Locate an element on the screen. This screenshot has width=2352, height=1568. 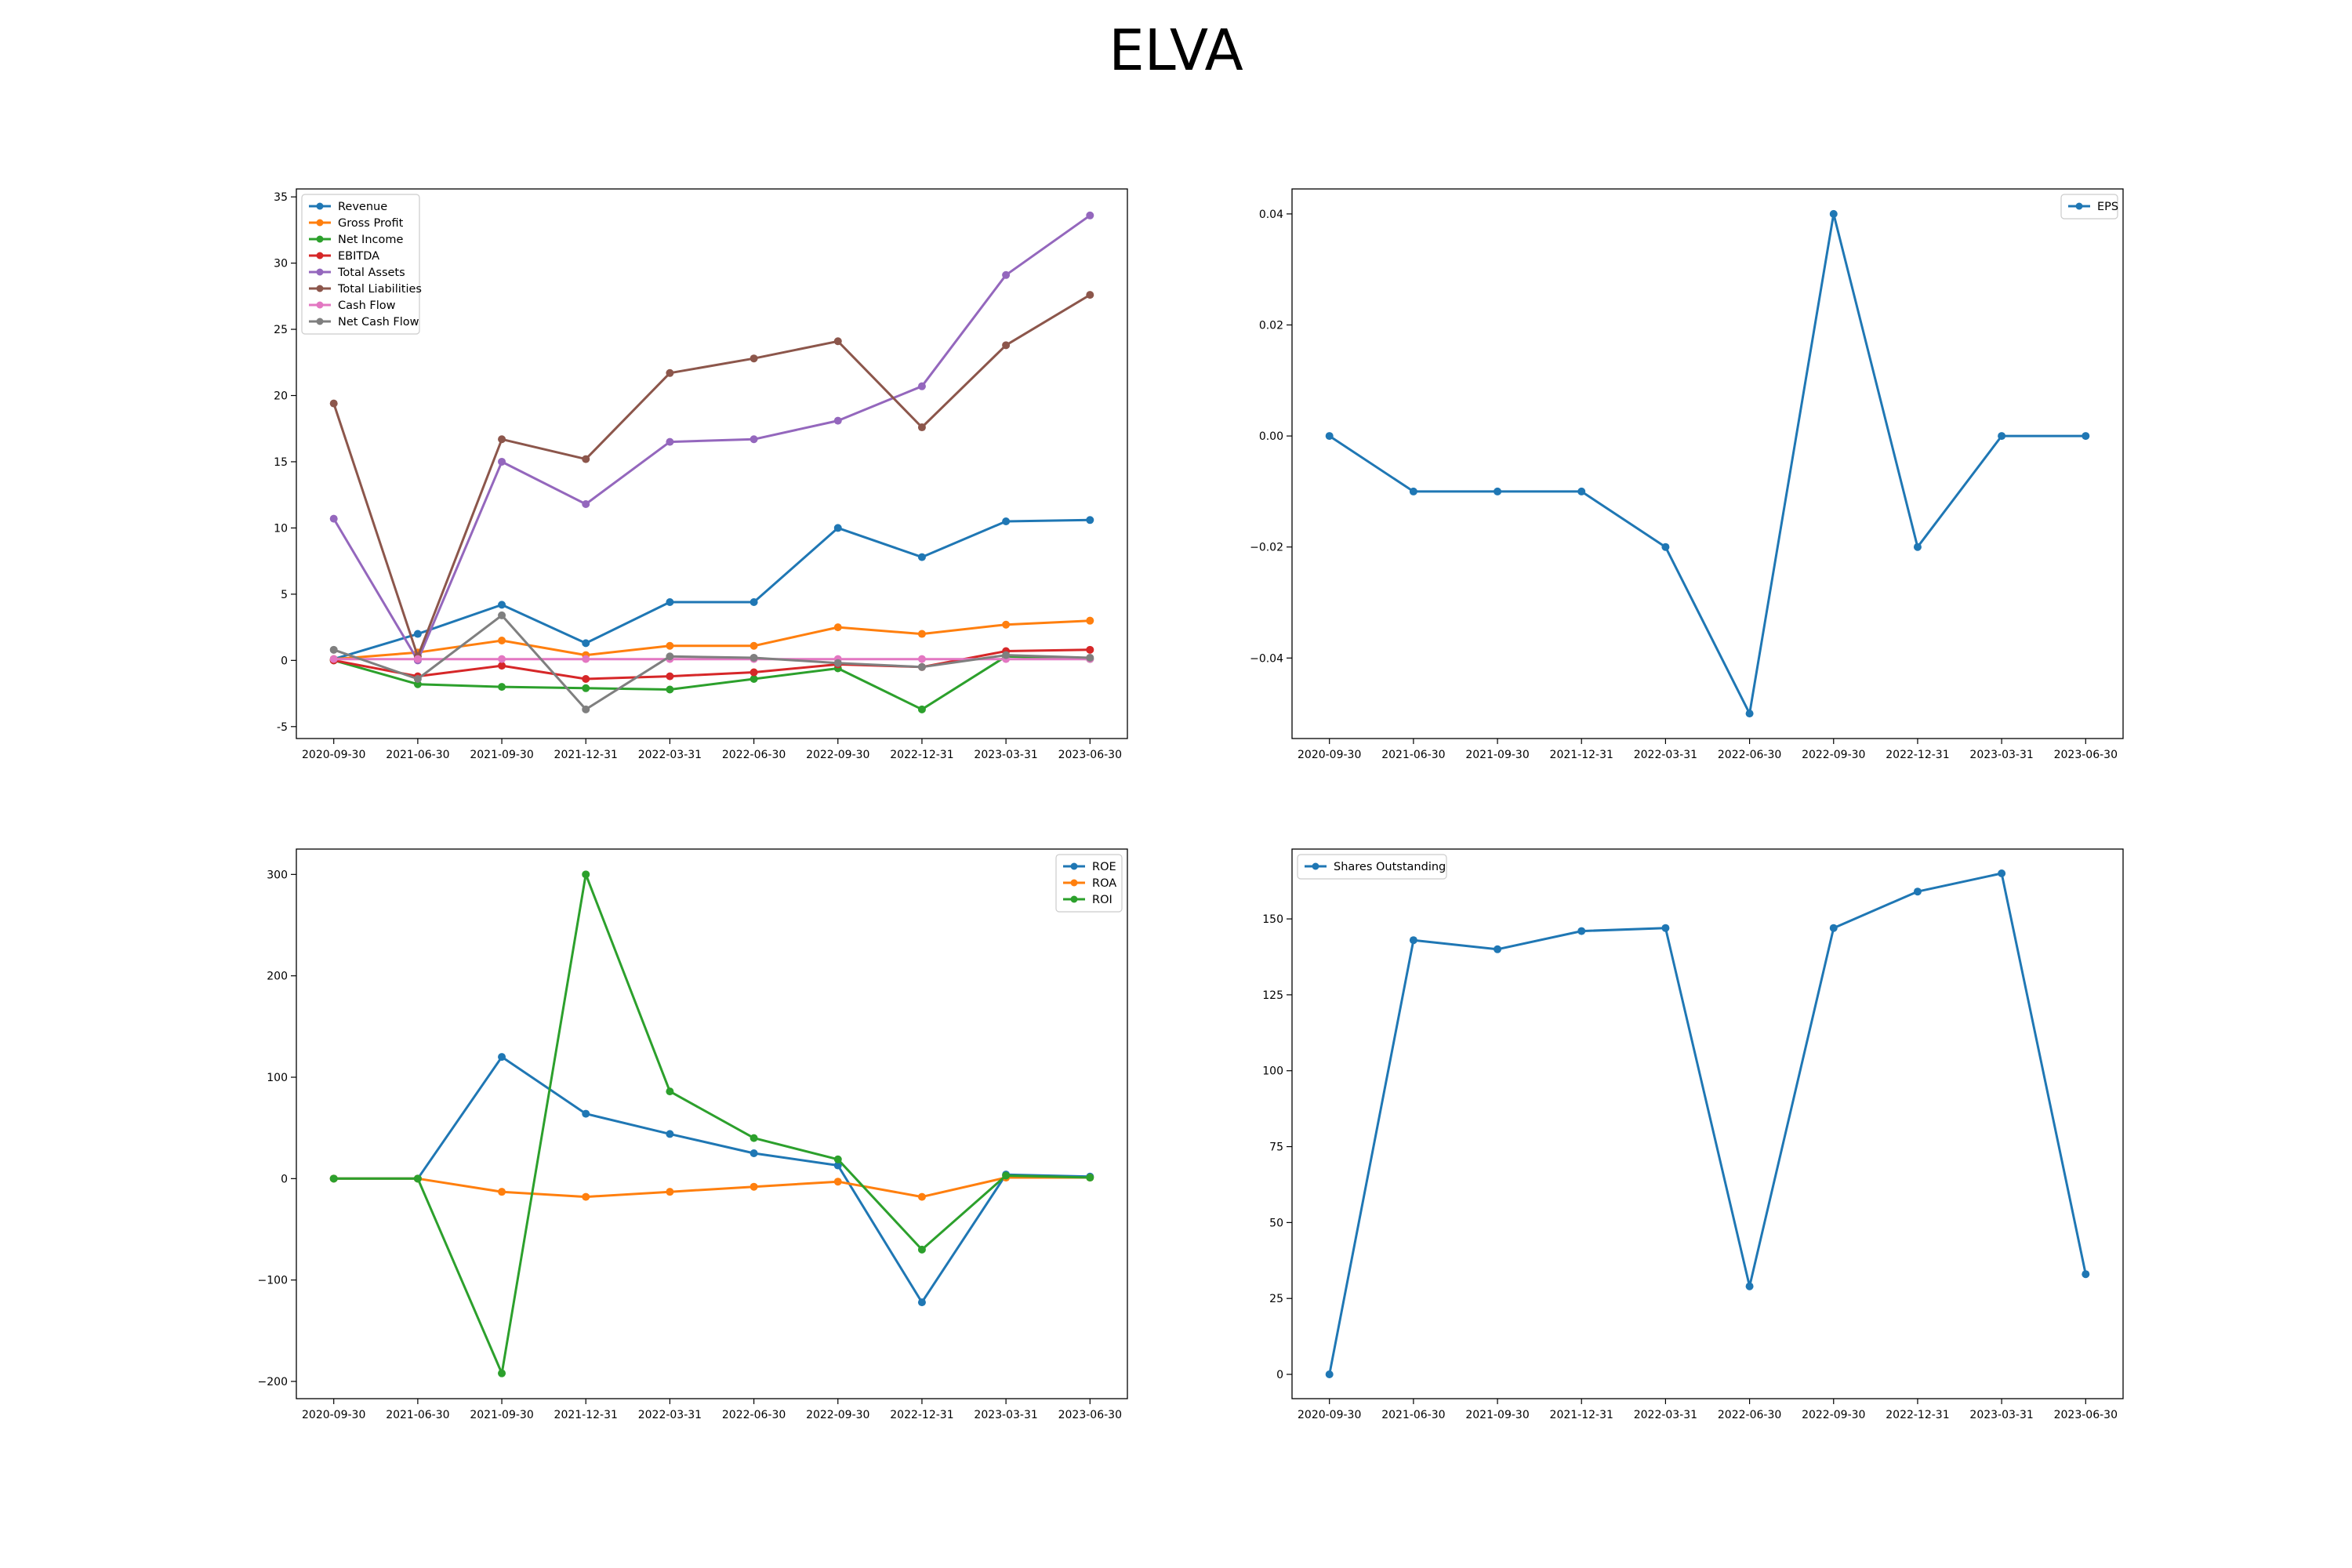
legend-label: ROA is located at coordinates (1104, 883).